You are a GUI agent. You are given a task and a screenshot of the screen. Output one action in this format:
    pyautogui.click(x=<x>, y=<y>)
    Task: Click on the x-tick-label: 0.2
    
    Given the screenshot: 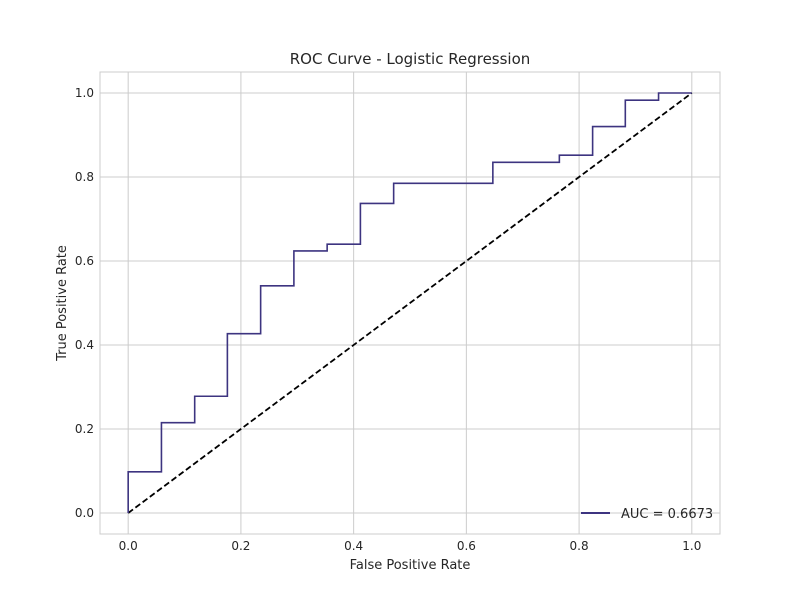 What is the action you would take?
    pyautogui.click(x=240, y=546)
    